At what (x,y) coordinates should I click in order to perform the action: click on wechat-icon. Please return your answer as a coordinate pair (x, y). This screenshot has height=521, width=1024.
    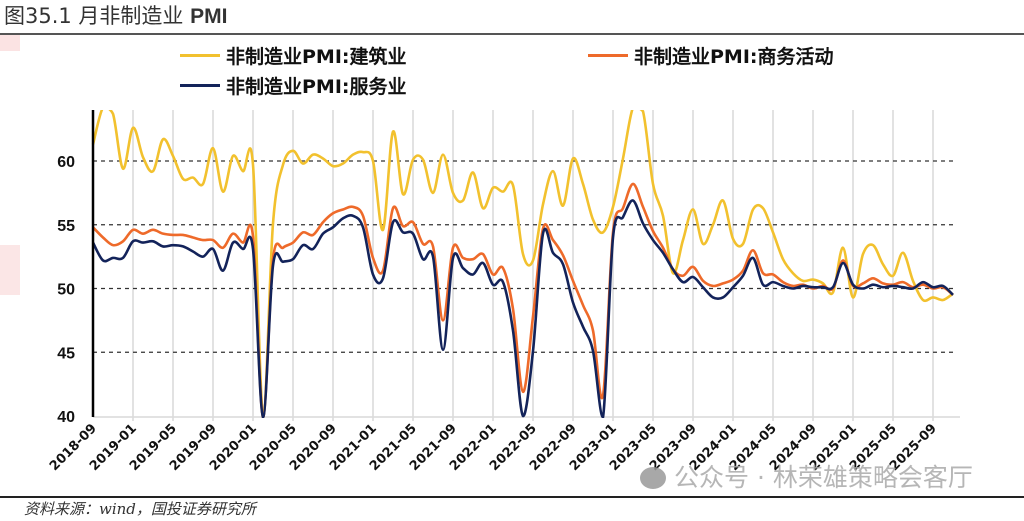
    Looking at the image, I should click on (653, 478).